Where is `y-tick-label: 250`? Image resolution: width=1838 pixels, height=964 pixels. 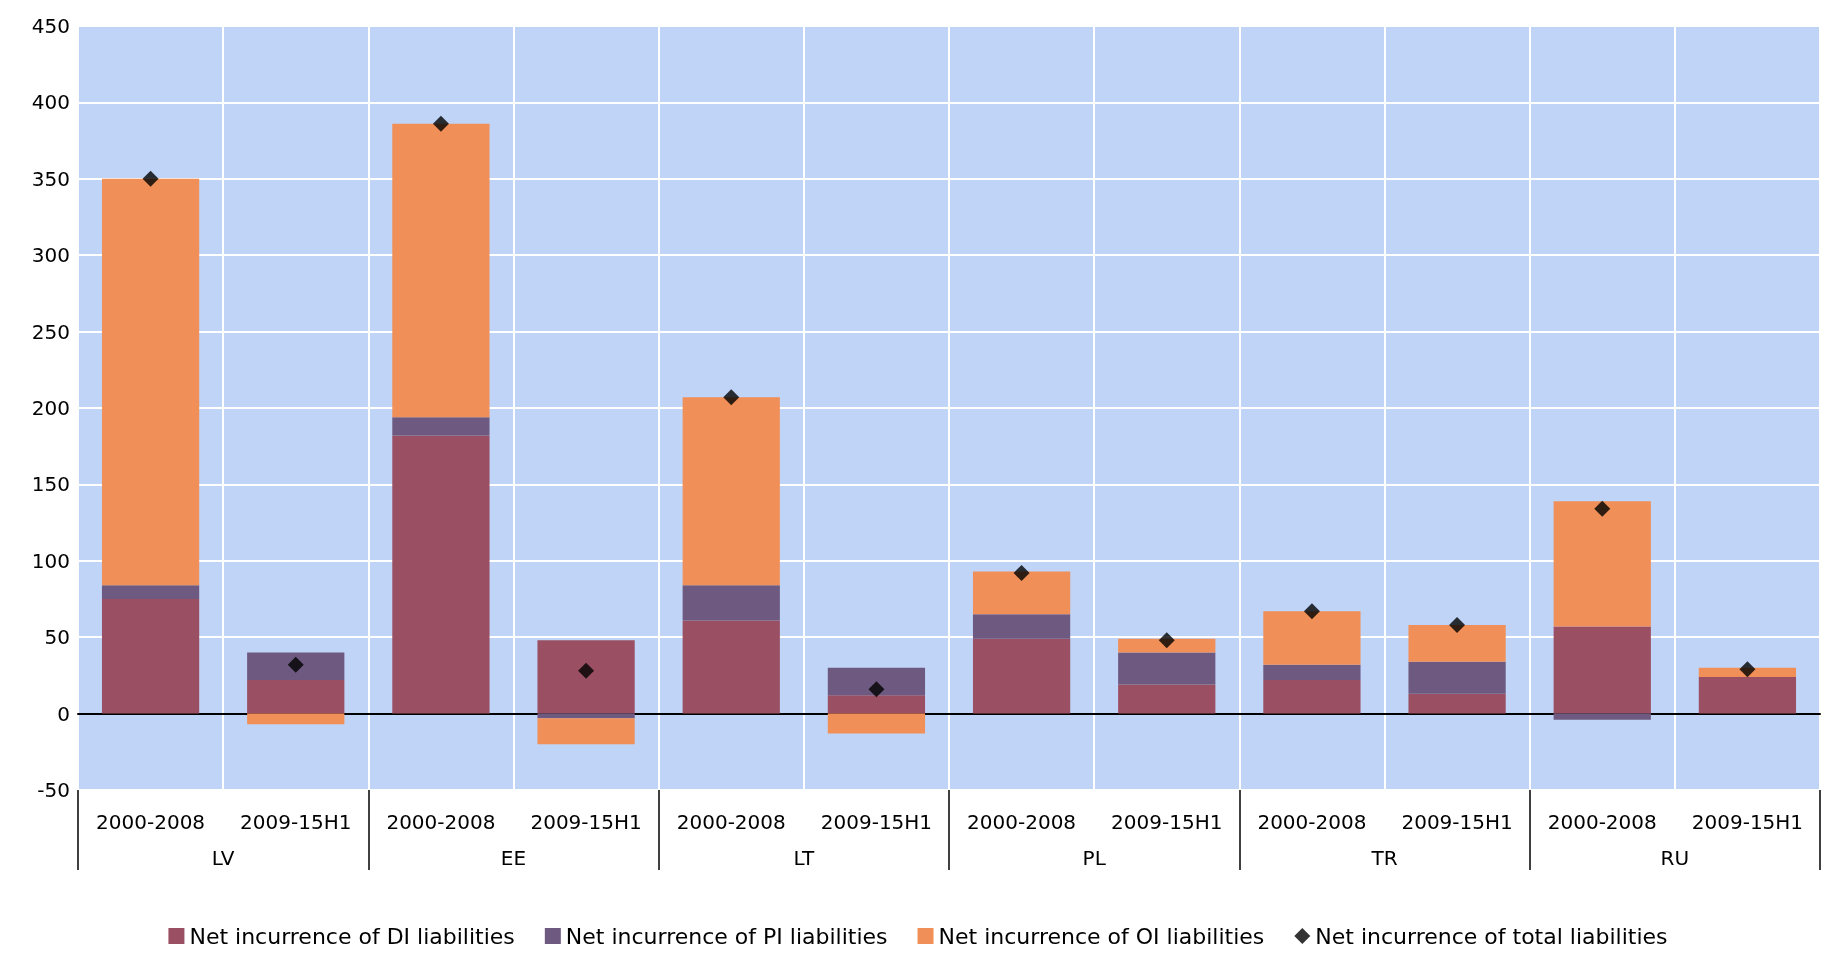
y-tick-label: 250 is located at coordinates (50, 331).